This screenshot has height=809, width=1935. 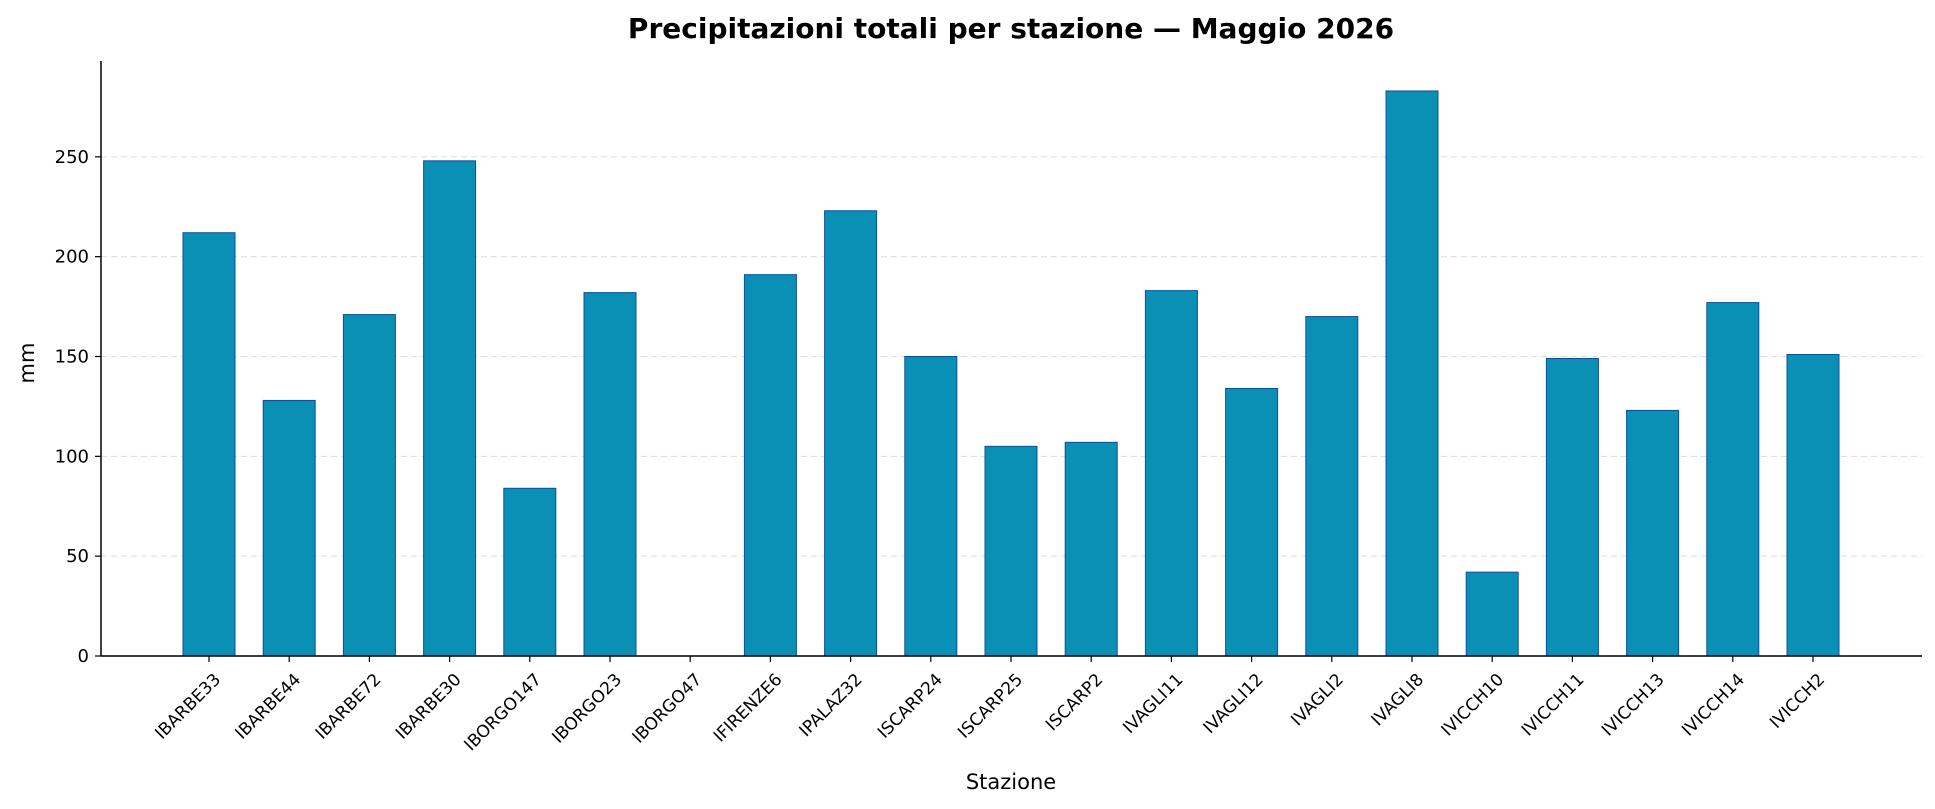 I want to click on y-tick-label: 200, so click(x=72, y=257).